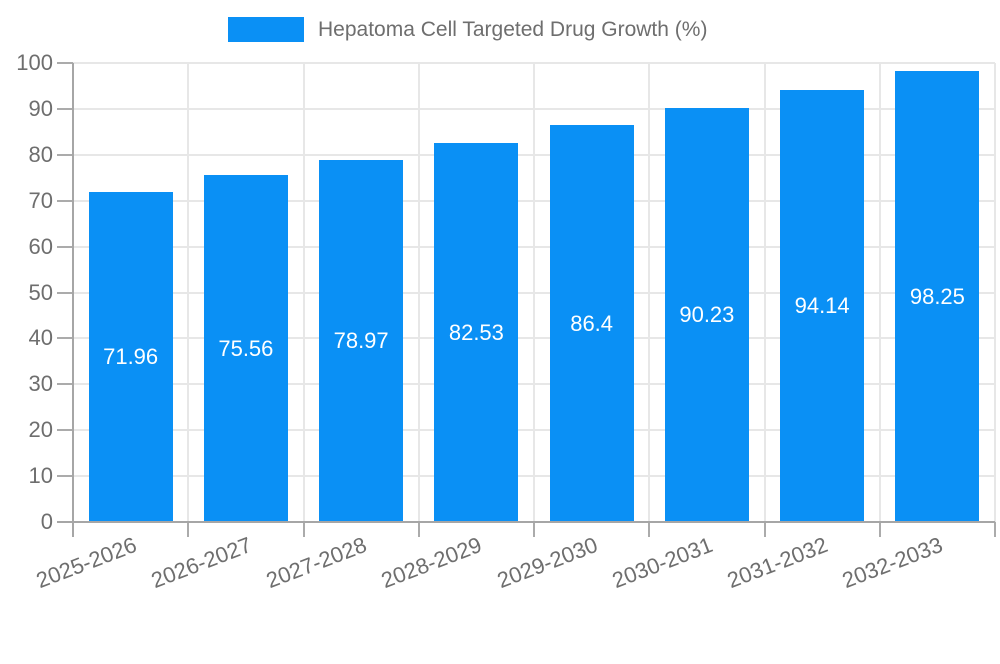  I want to click on bar-value-label: 71.96, so click(131, 356).